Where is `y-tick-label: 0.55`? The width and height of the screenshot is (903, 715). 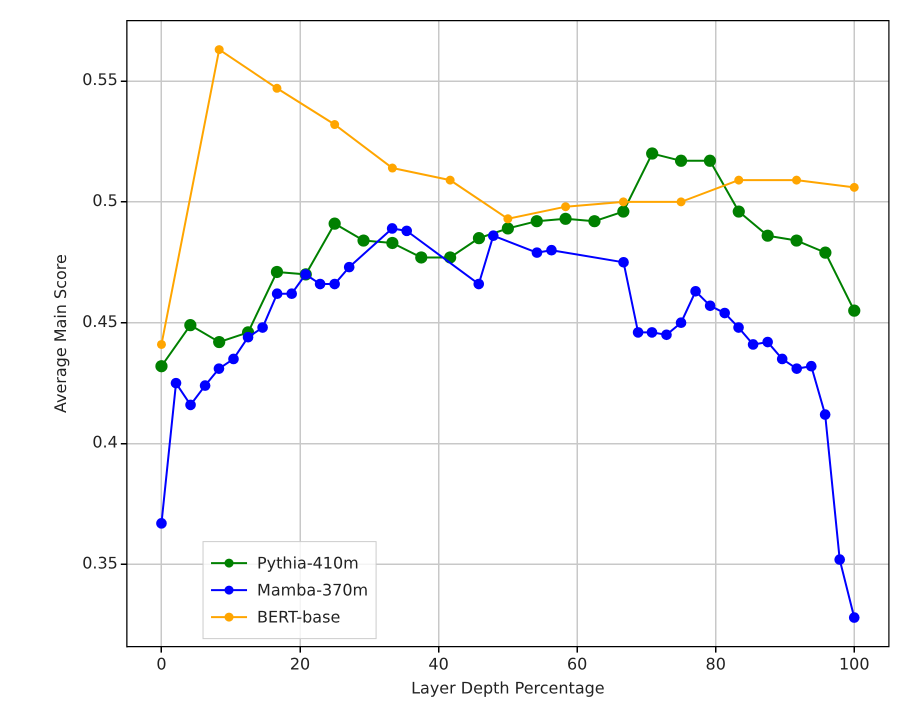 y-tick-label: 0.55 is located at coordinates (100, 80).